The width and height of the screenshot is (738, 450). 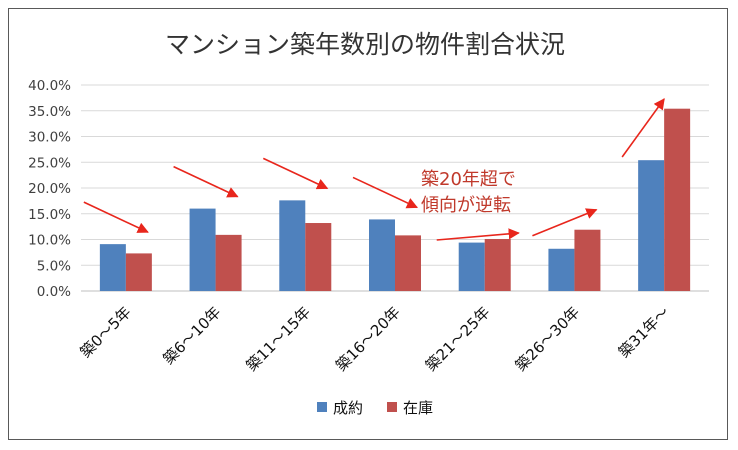 What do you see at coordinates (49, 163) in the screenshot?
I see `y-tick-label: 25.0%` at bounding box center [49, 163].